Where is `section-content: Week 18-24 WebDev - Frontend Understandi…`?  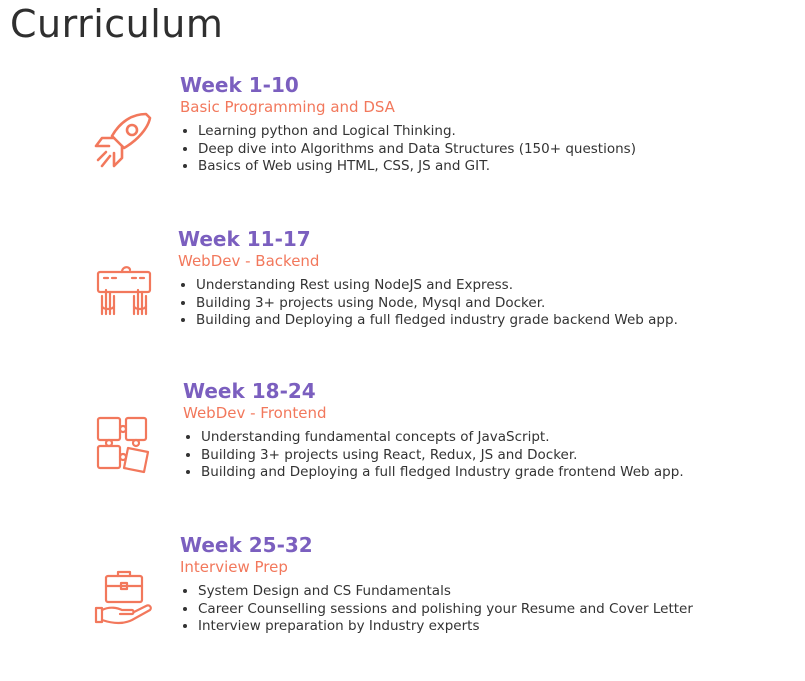 section-content: Week 18-24 WebDev - Frontend Understandi… is located at coordinates (433, 430).